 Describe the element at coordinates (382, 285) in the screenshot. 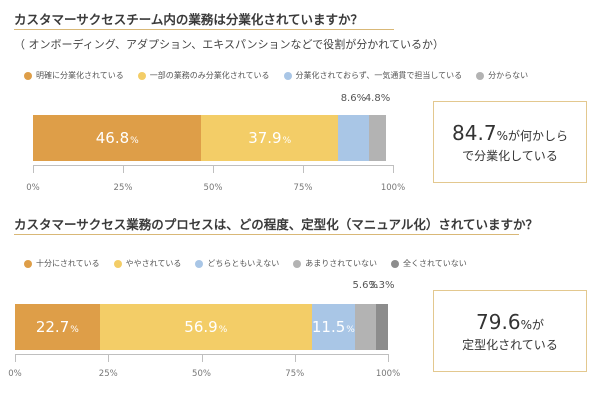

I see `chart2-data-label-outside: 3.3%` at that location.